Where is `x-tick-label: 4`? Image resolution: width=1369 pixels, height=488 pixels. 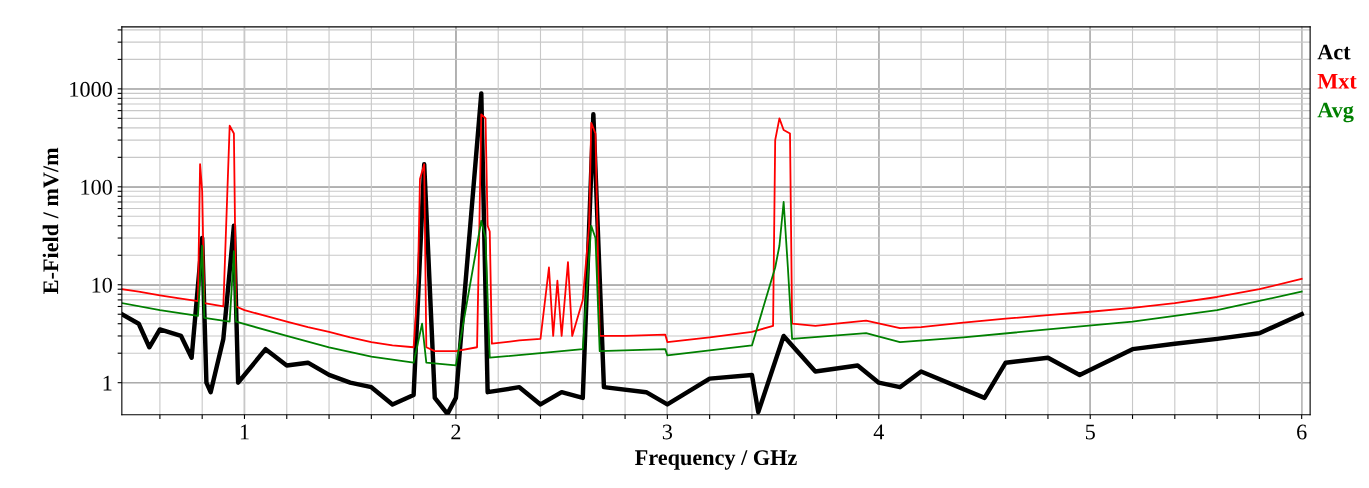
x-tick-label: 4 is located at coordinates (878, 432).